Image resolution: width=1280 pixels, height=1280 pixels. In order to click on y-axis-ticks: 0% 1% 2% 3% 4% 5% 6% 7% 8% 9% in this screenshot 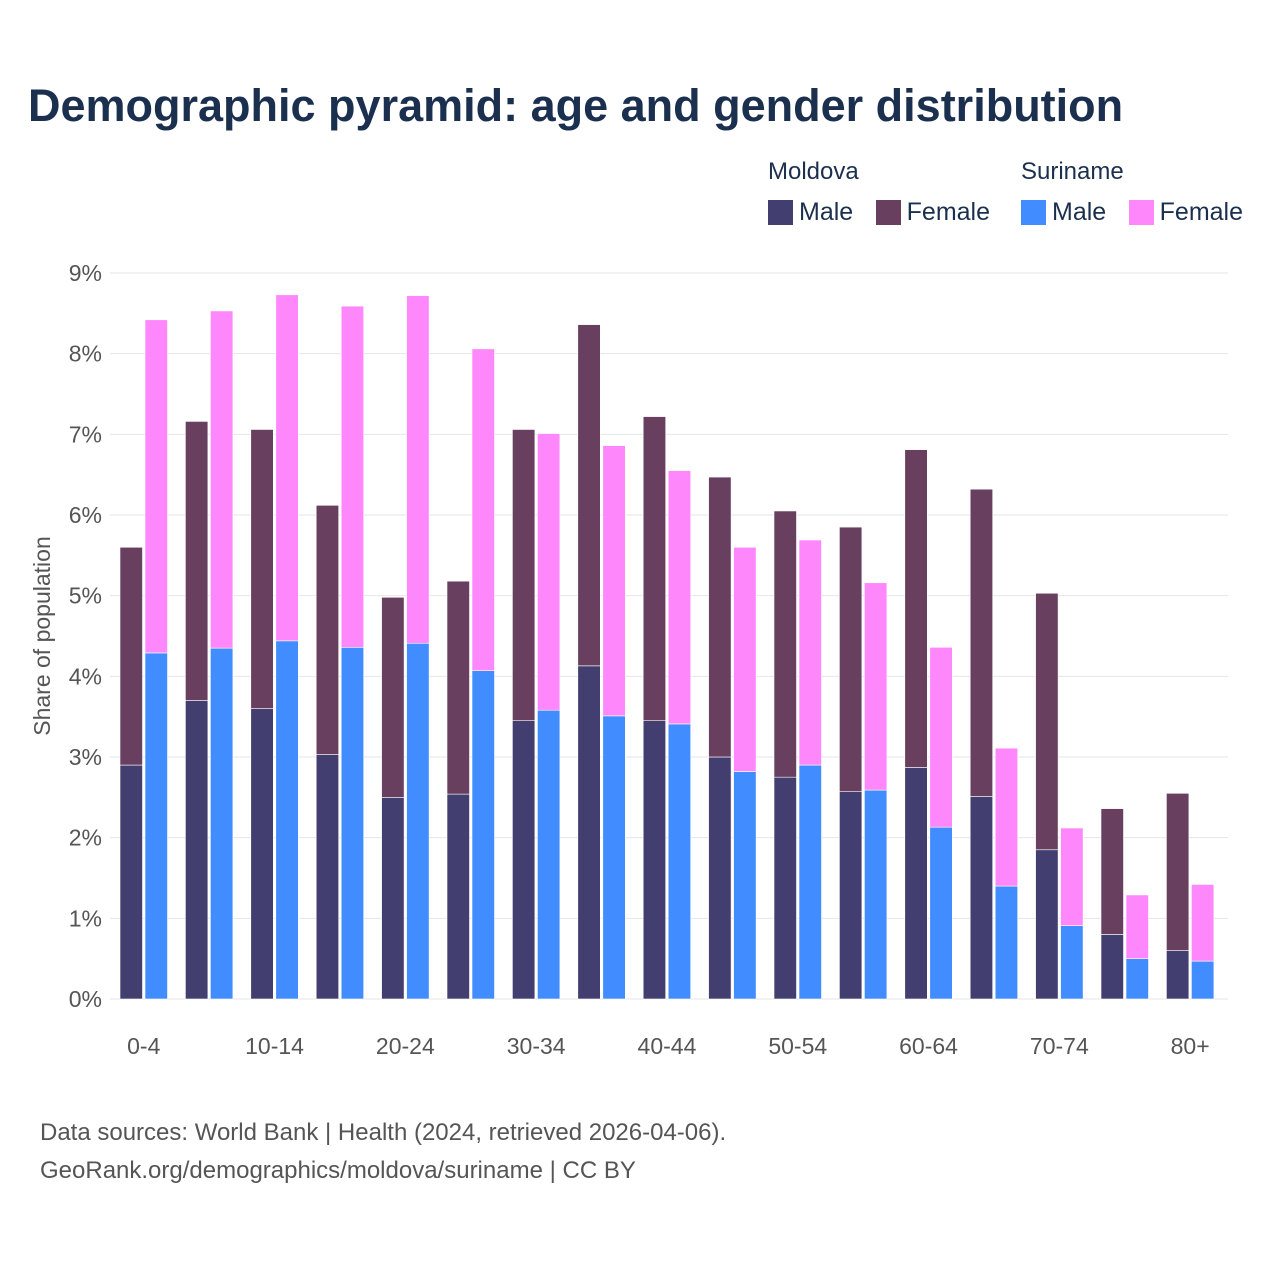, I will do `click(85, 636)`.